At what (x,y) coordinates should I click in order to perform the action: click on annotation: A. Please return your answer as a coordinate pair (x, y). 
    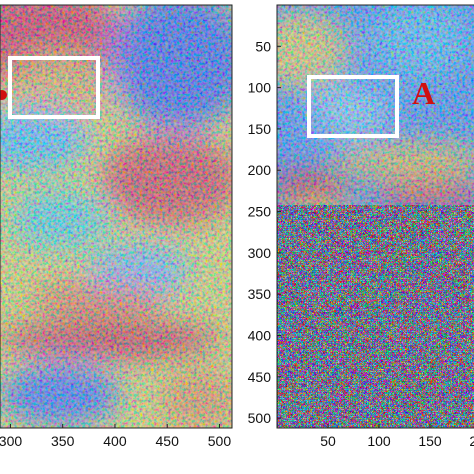
    Looking at the image, I should click on (423, 93).